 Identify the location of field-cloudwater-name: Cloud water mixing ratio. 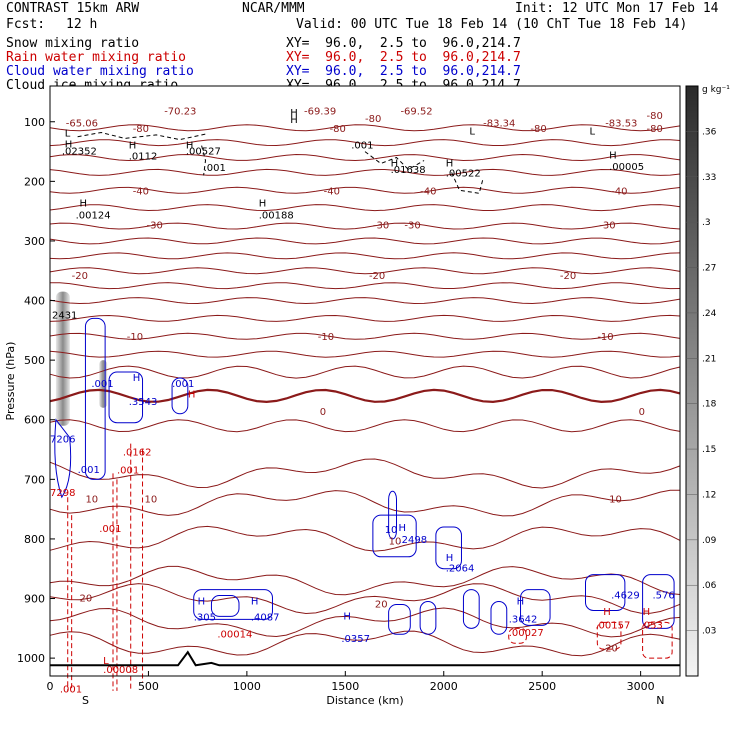
(100, 71).